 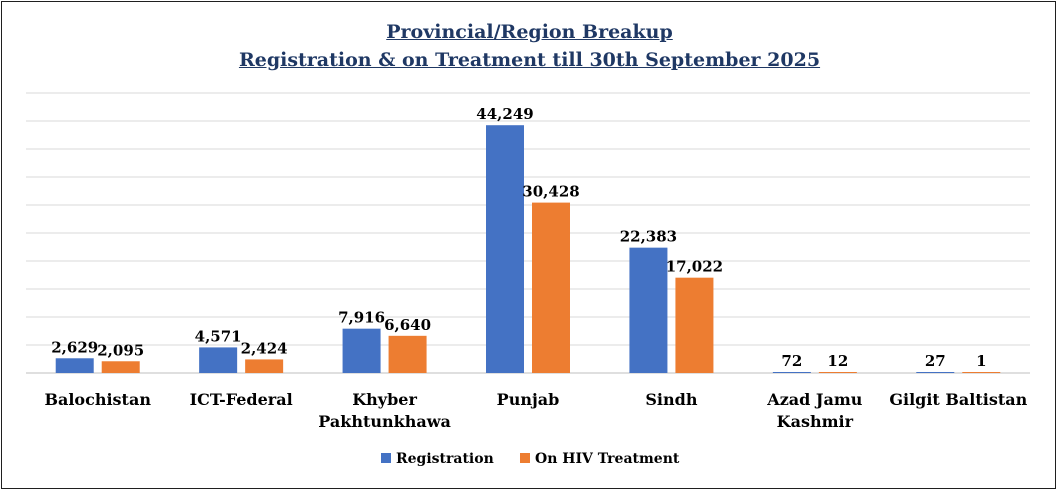 I want to click on chart-title-line1: Provincial/Region Breakup, so click(x=529, y=32).